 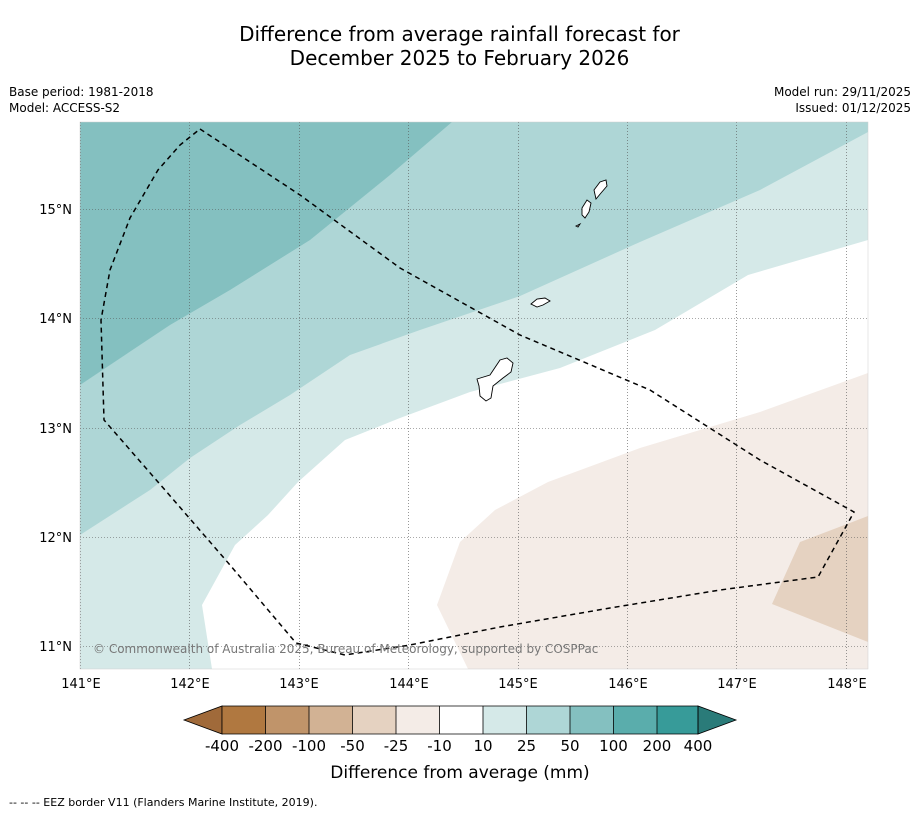 What do you see at coordinates (190, 684) in the screenshot?
I see `lon-tick: 142°E` at bounding box center [190, 684].